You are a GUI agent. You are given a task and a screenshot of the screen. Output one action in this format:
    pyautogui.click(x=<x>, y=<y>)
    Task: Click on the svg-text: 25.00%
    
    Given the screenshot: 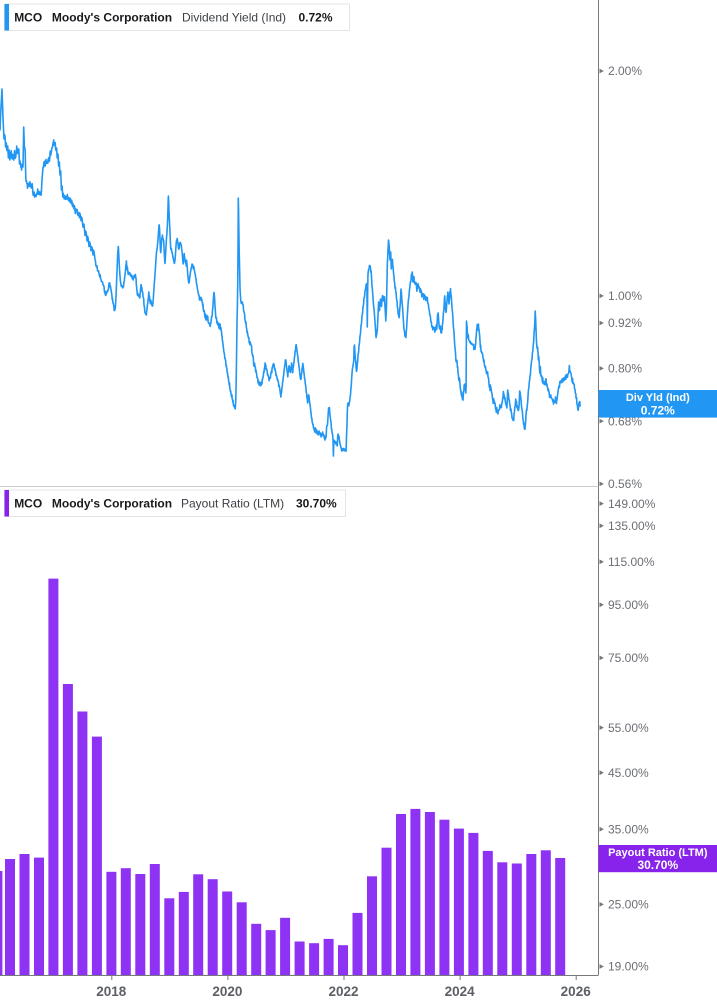 What is the action you would take?
    pyautogui.click(x=628, y=905)
    